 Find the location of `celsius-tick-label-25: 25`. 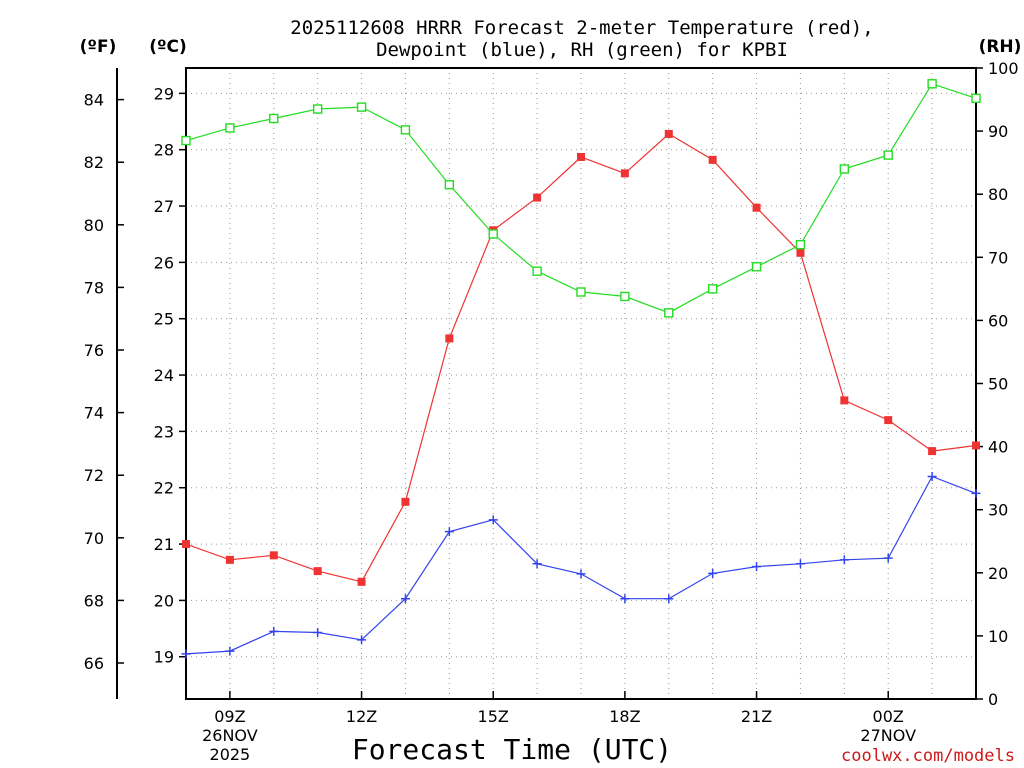

celsius-tick-label-25: 25 is located at coordinates (164, 319).